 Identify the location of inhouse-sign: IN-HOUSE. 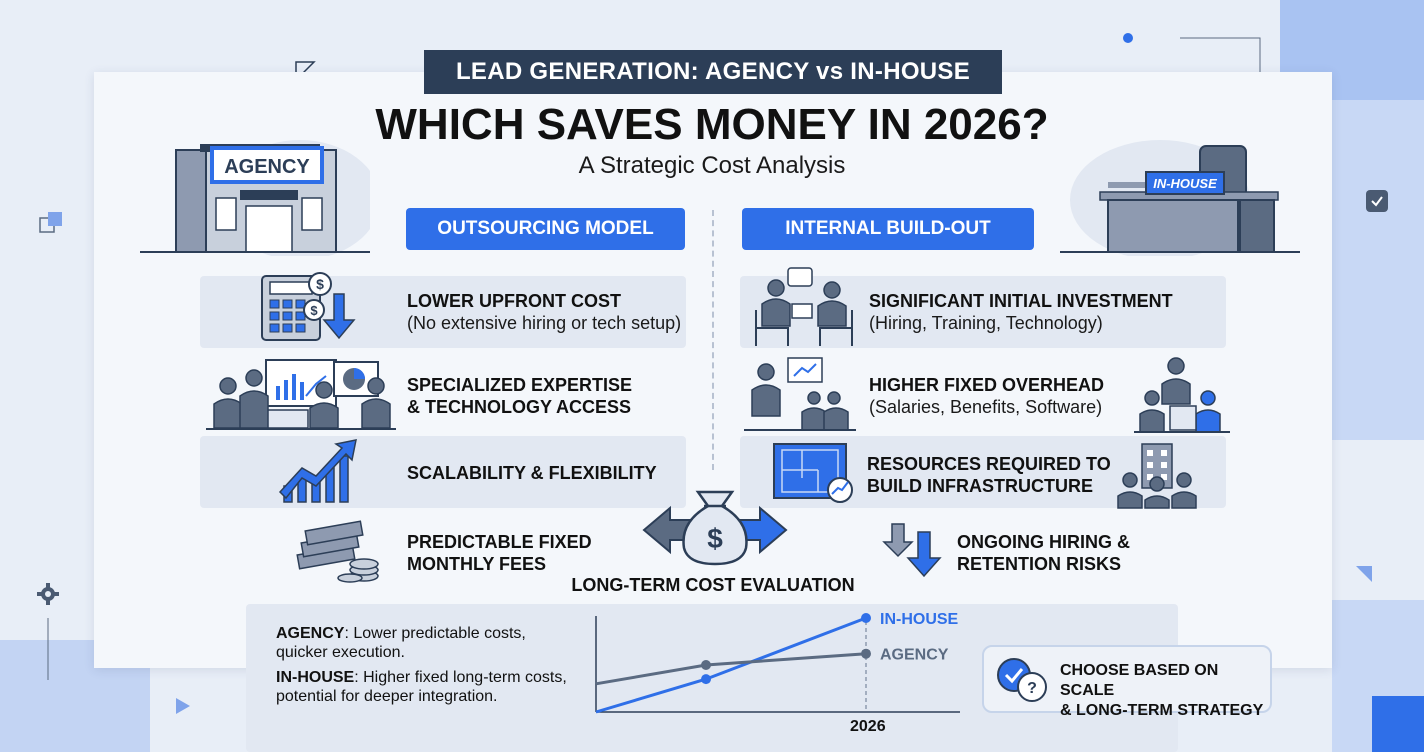
(1185, 183).